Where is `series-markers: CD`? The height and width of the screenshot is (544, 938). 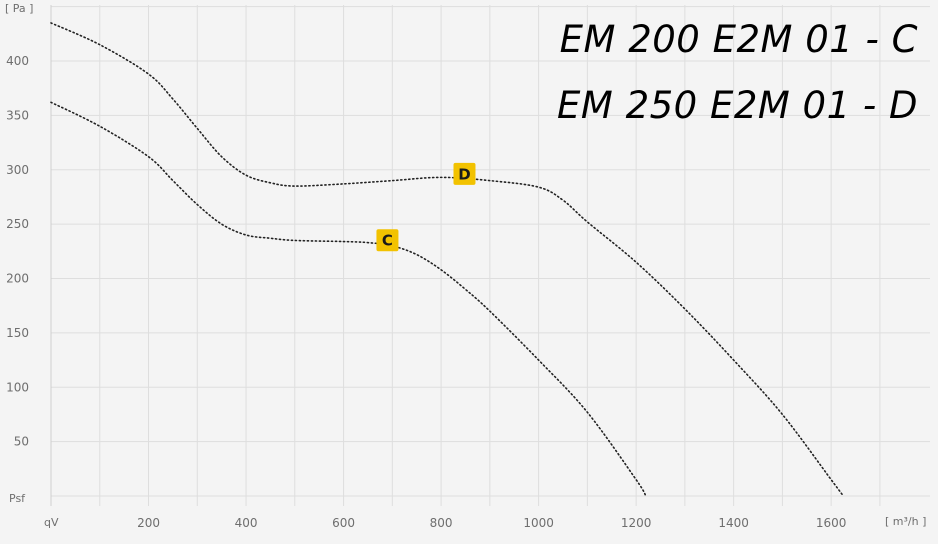
series-markers: CD is located at coordinates (426, 207).